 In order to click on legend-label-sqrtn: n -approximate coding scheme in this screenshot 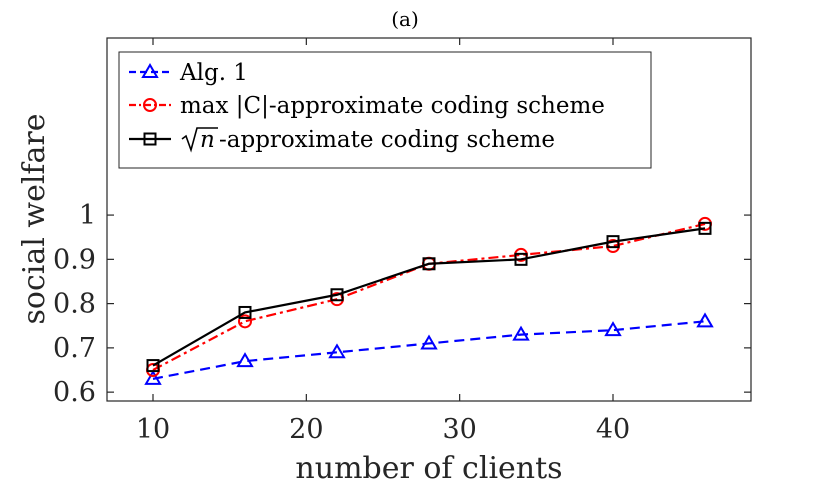, I will do `click(368, 140)`.